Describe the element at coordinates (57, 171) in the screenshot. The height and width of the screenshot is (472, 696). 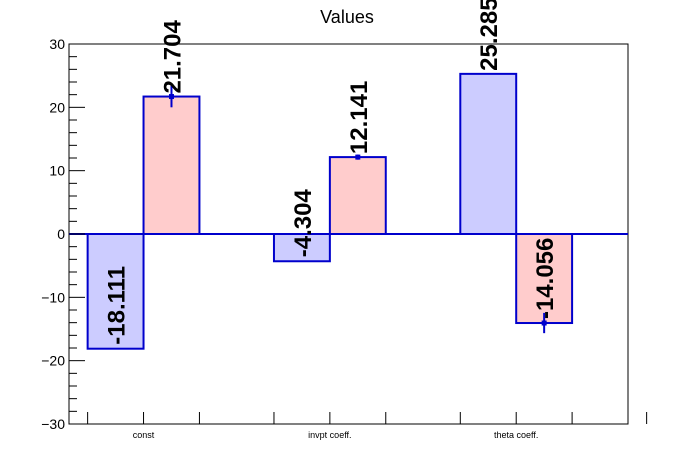
I see `y-tick-label: 10` at that location.